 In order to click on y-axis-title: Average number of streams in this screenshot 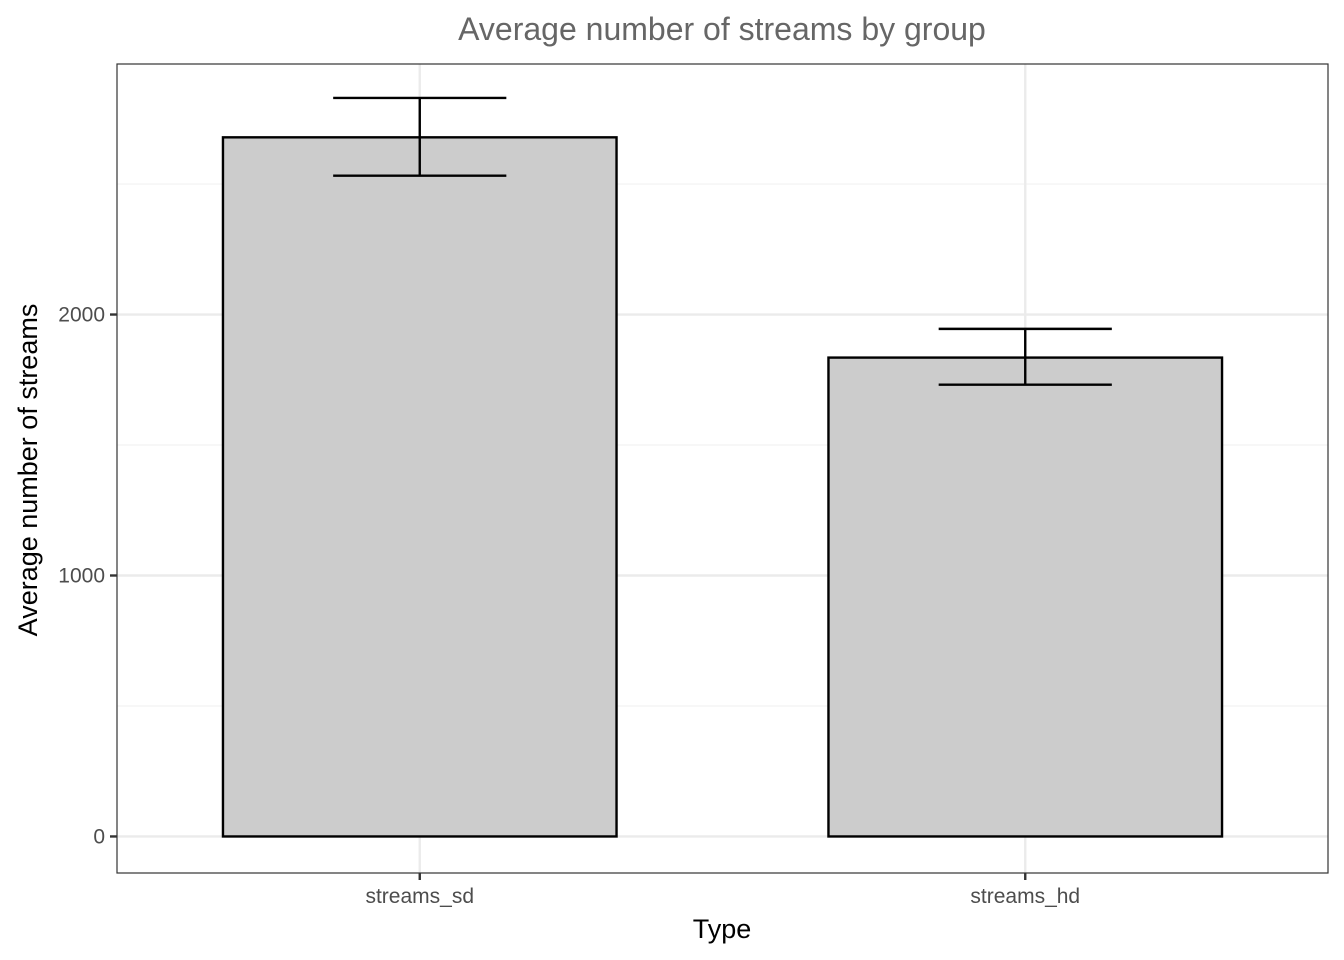, I will do `click(28, 470)`.